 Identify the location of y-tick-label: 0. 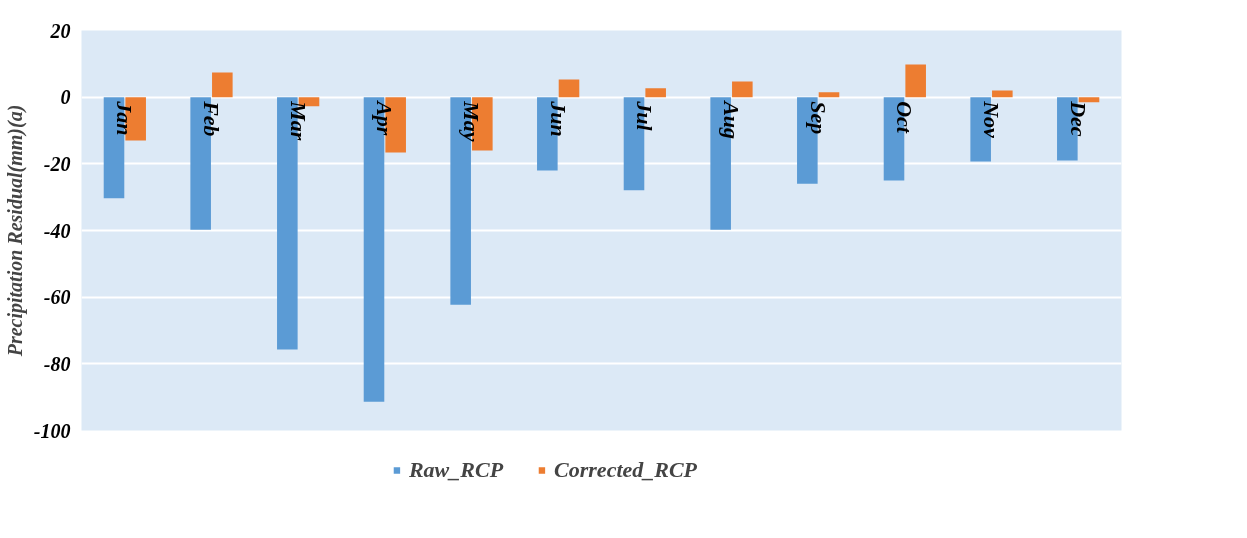
(65, 97).